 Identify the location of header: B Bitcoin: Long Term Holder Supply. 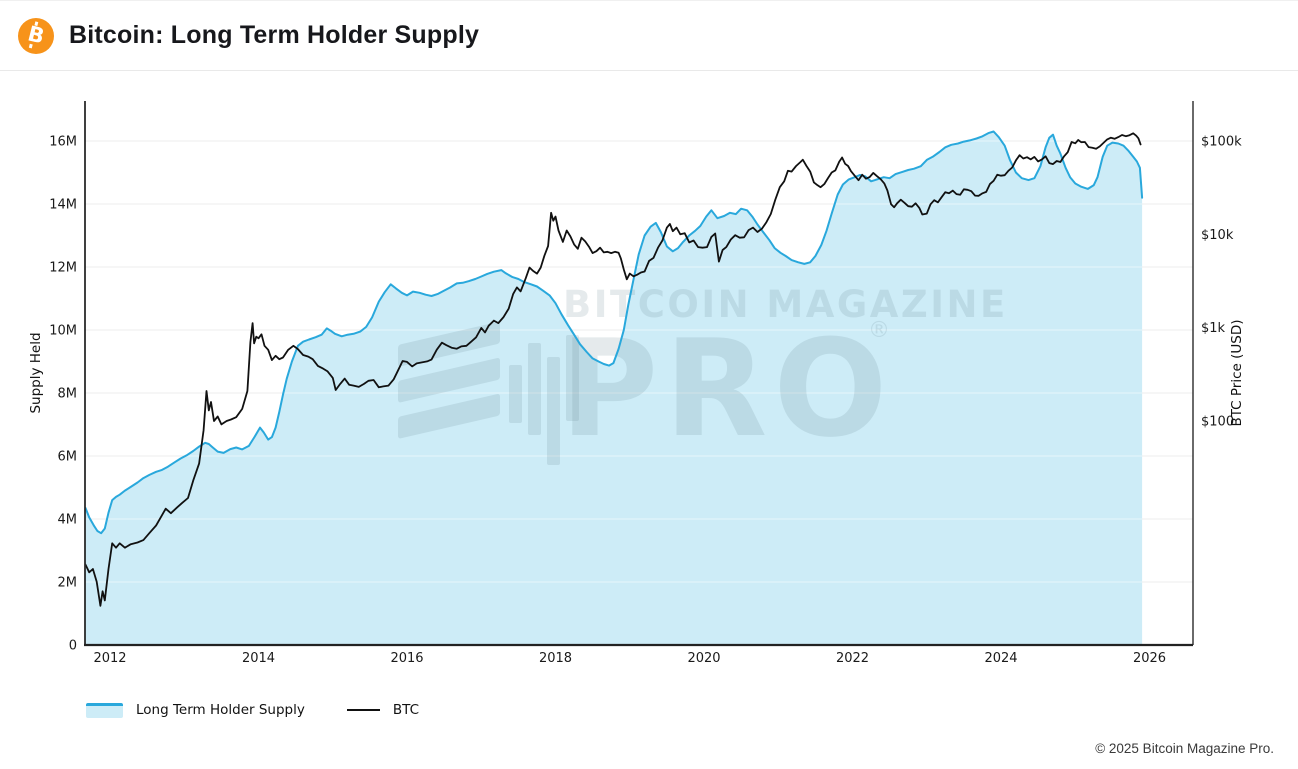
(649, 36).